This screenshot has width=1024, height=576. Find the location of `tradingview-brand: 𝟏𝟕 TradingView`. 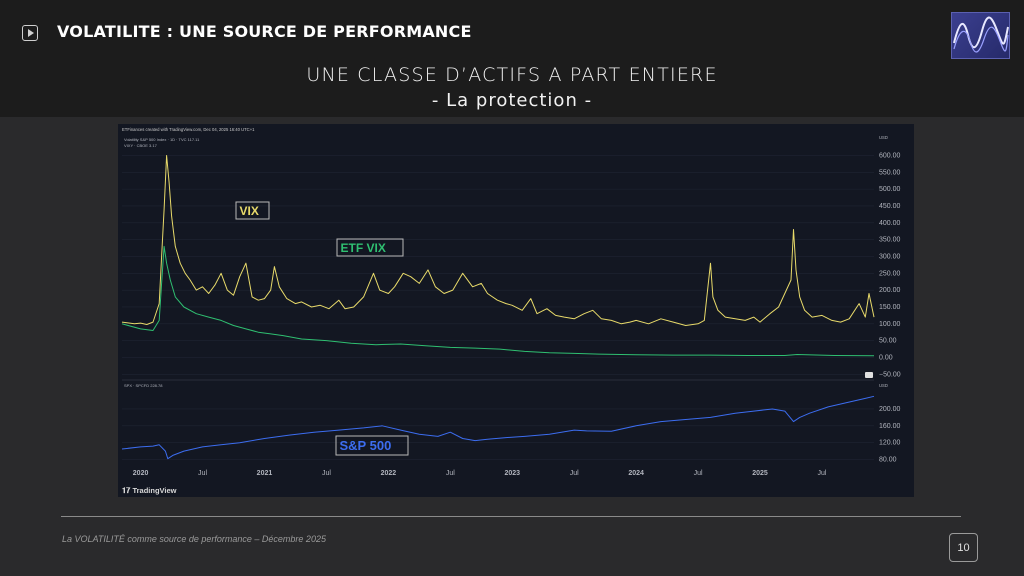

tradingview-brand: 𝟏𝟕 TradingView is located at coordinates (149, 490).